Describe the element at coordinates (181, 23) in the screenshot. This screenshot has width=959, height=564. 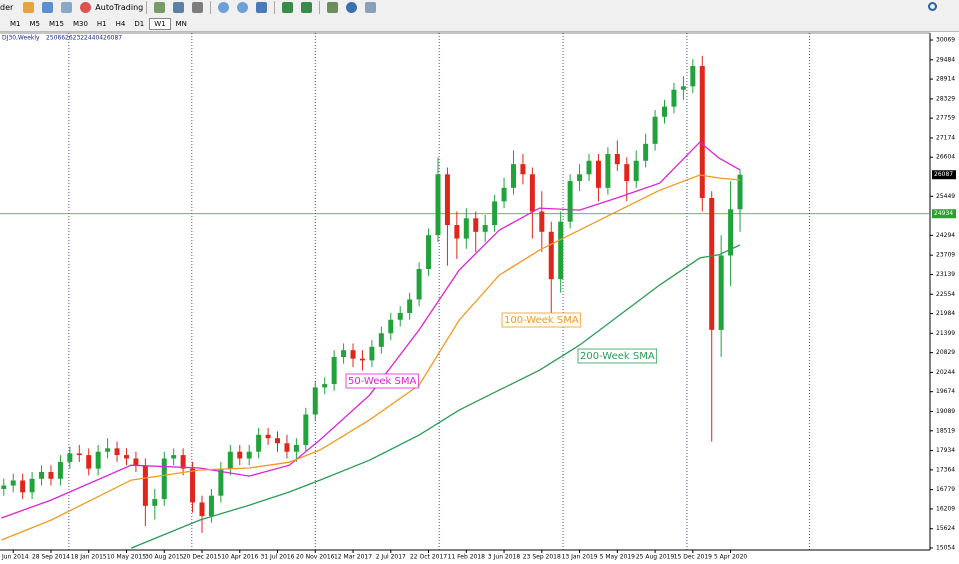
I see `timeframe-button: MN` at that location.